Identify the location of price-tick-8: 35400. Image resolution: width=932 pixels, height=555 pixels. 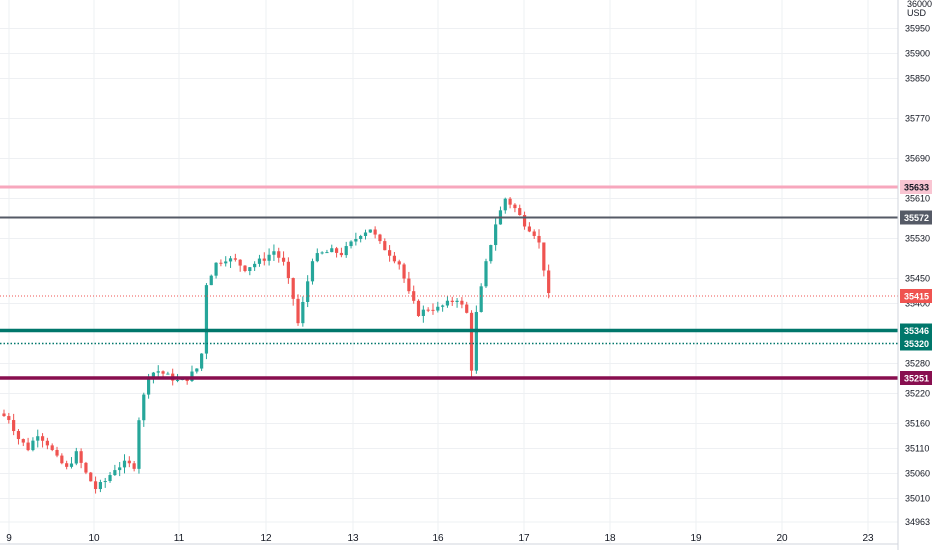
(917, 304).